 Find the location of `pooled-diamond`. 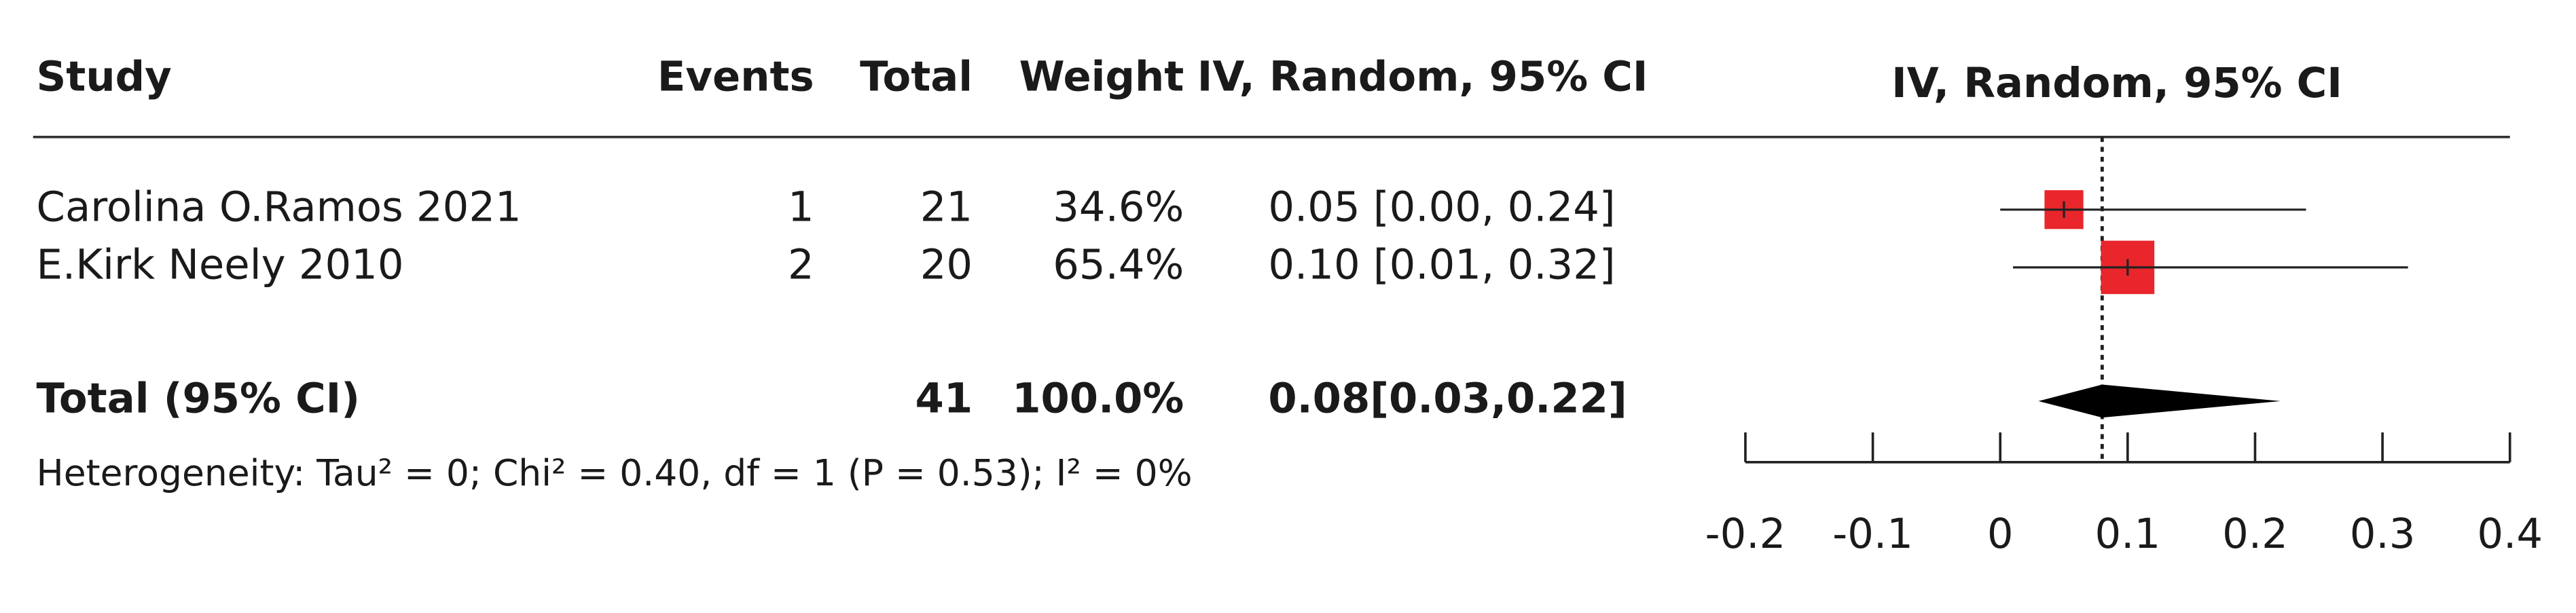

pooled-diamond is located at coordinates (2159, 401).